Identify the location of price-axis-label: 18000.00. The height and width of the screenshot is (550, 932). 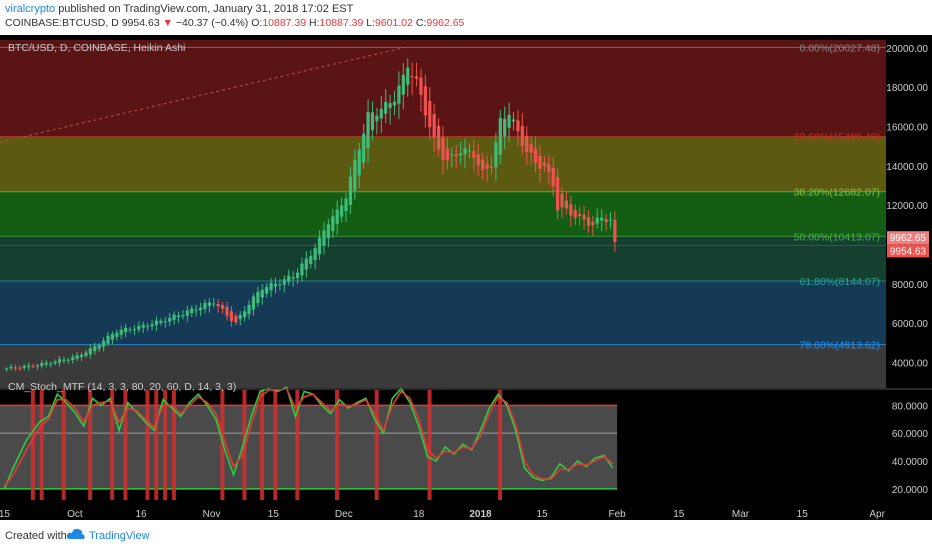
(907, 88).